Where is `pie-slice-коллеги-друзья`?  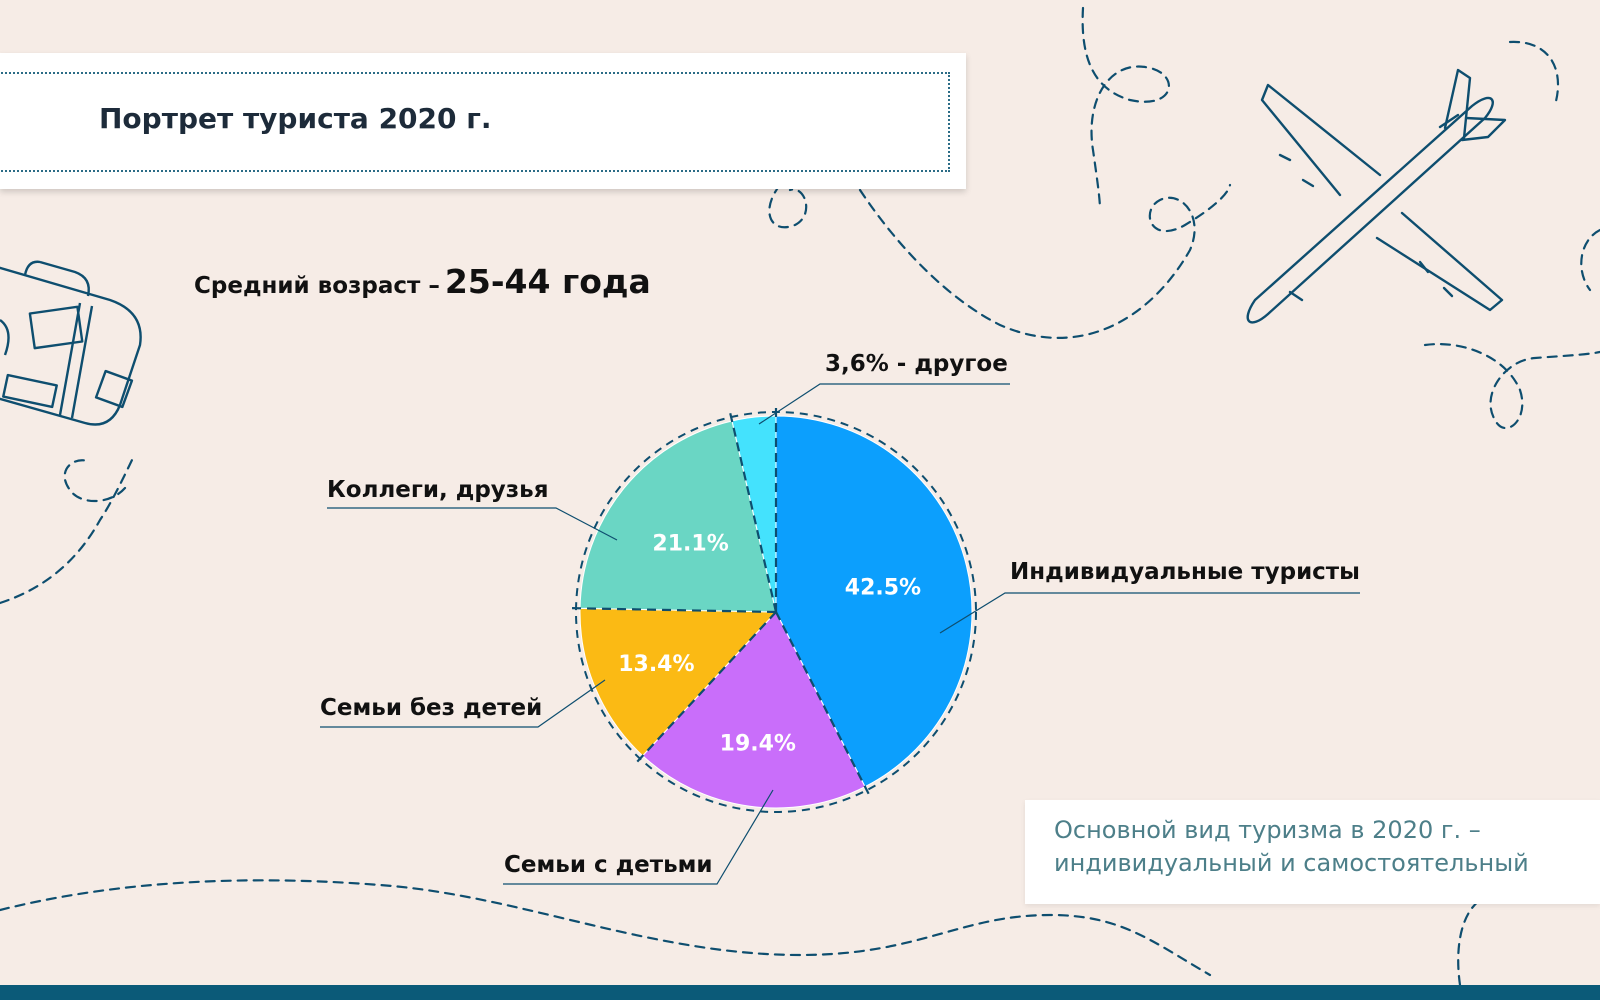 pie-slice-коллеги-друзья is located at coordinates (678, 516).